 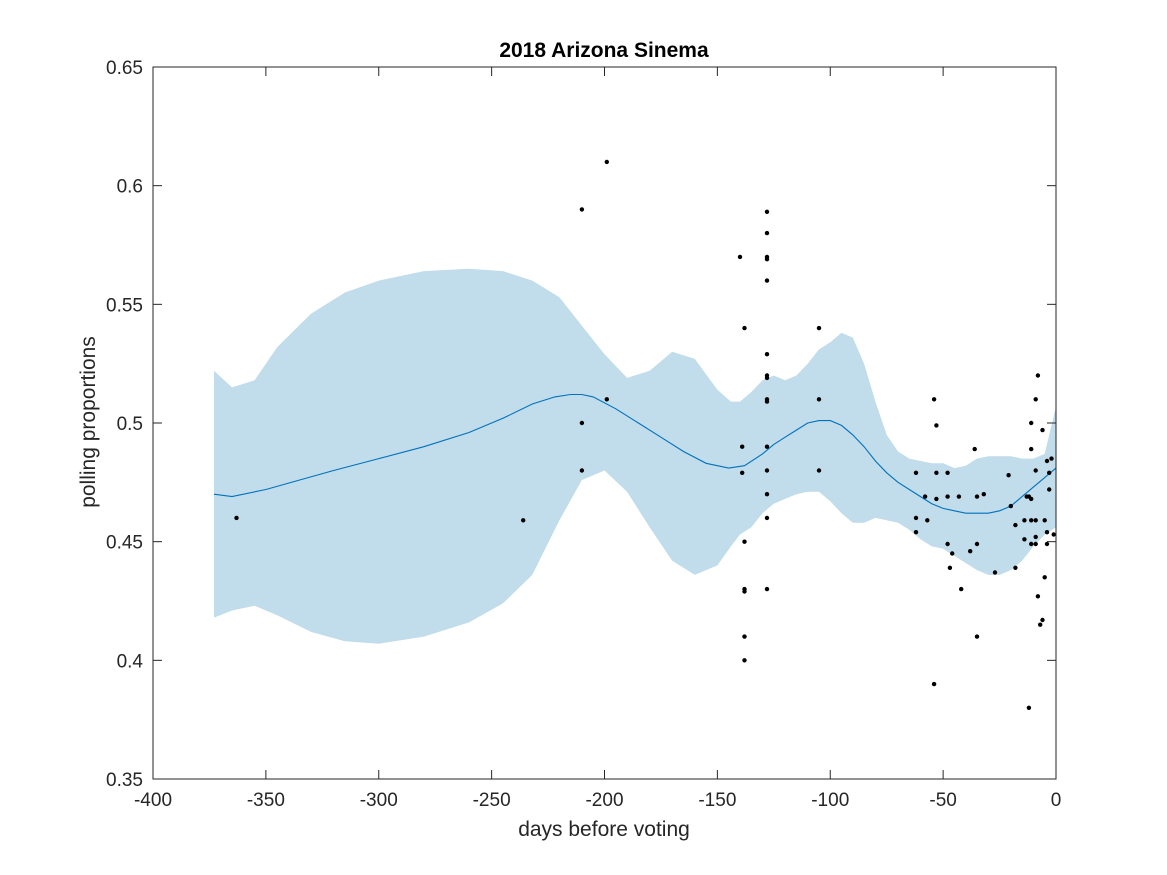 I want to click on chart-title: 2018 Arizona Sinema, so click(x=604, y=50).